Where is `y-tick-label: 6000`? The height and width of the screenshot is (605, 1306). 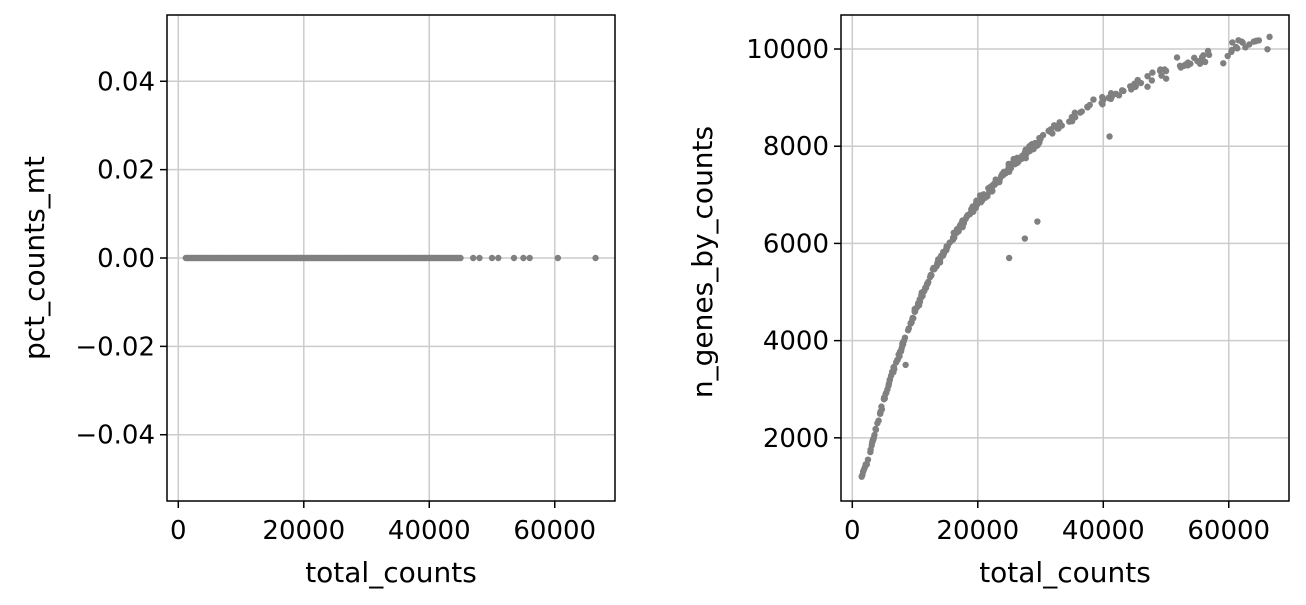 y-tick-label: 6000 is located at coordinates (796, 244).